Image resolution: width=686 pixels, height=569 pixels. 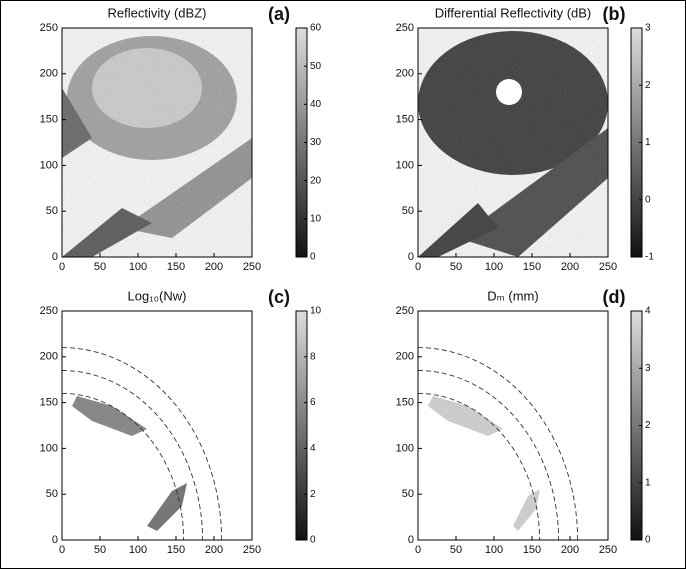 I want to click on colorbar-tick-label: -1, so click(x=649, y=257).